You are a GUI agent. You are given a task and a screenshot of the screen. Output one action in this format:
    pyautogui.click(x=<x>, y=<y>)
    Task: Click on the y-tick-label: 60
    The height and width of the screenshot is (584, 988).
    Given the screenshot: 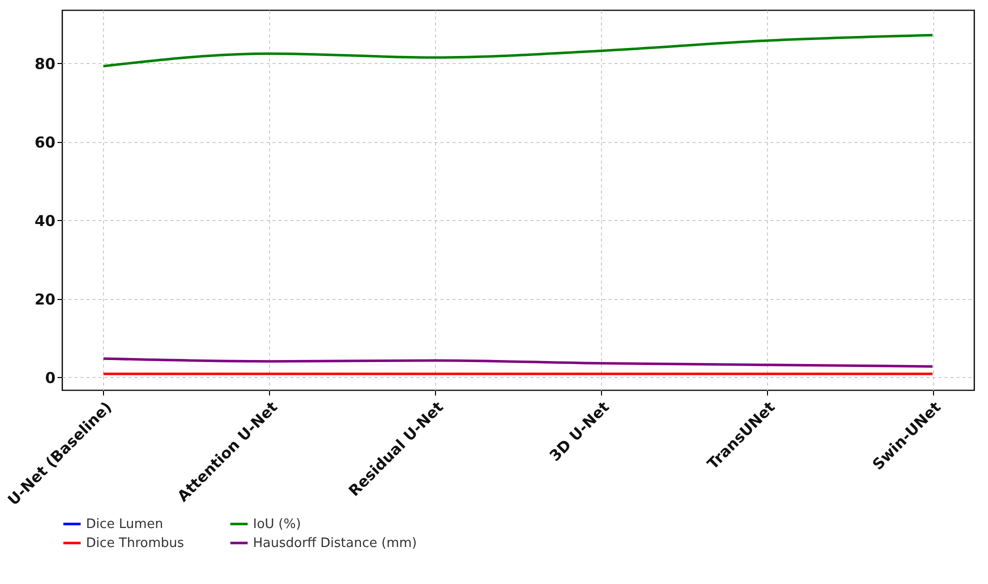 What is the action you would take?
    pyautogui.click(x=45, y=142)
    